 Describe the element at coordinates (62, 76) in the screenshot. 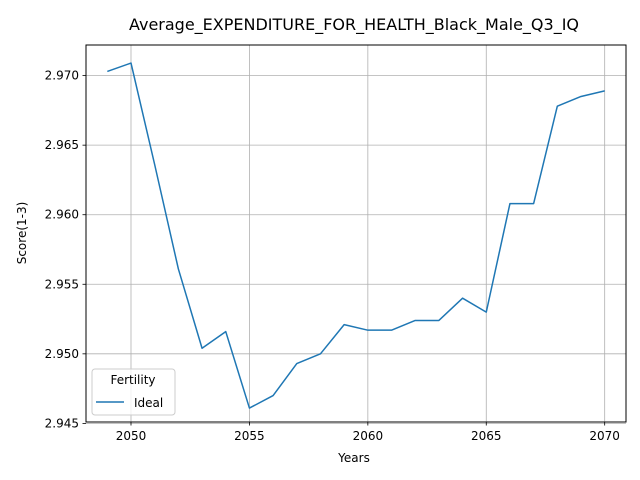

I see `y-tick-label: 2.970` at that location.